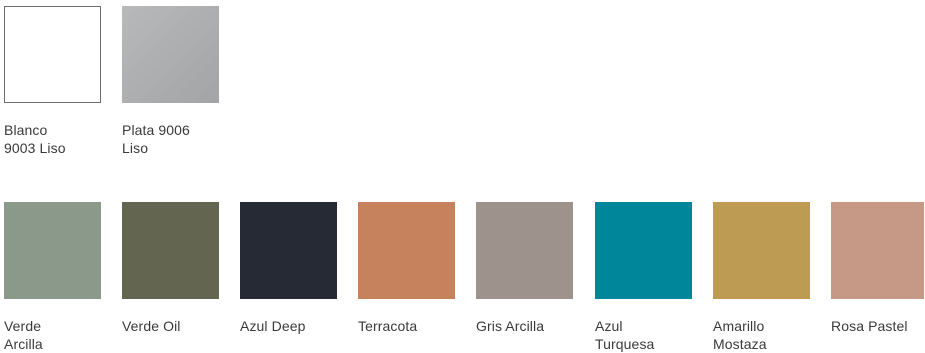  I want to click on finish-option-azul-turquesa: Azul Turquesa, so click(644, 277).